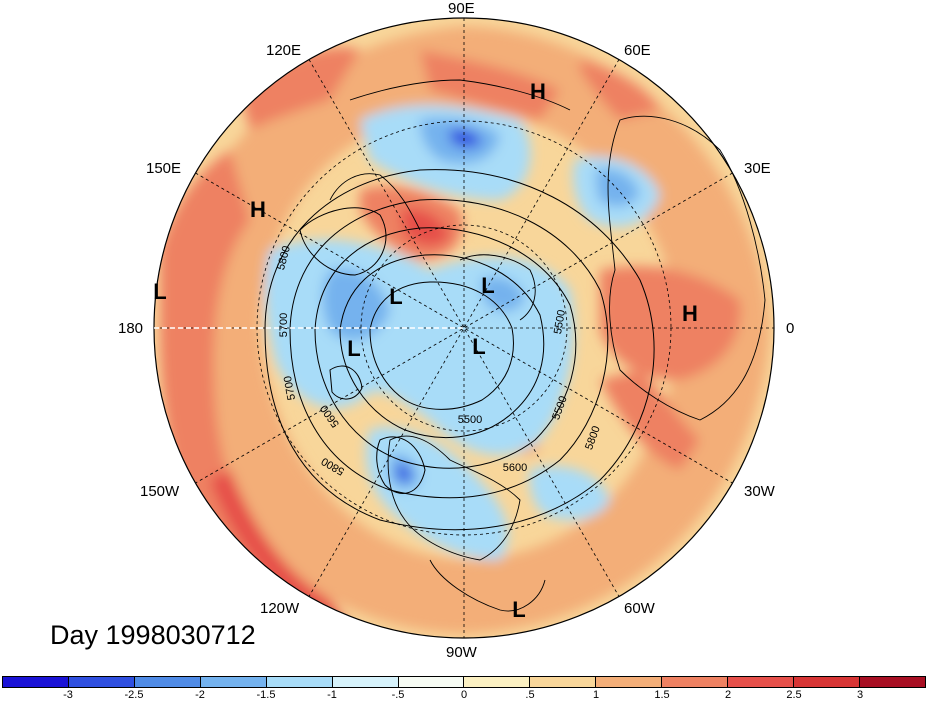  What do you see at coordinates (596, 695) in the screenshot?
I see `colorbar-tick-label: 1` at bounding box center [596, 695].